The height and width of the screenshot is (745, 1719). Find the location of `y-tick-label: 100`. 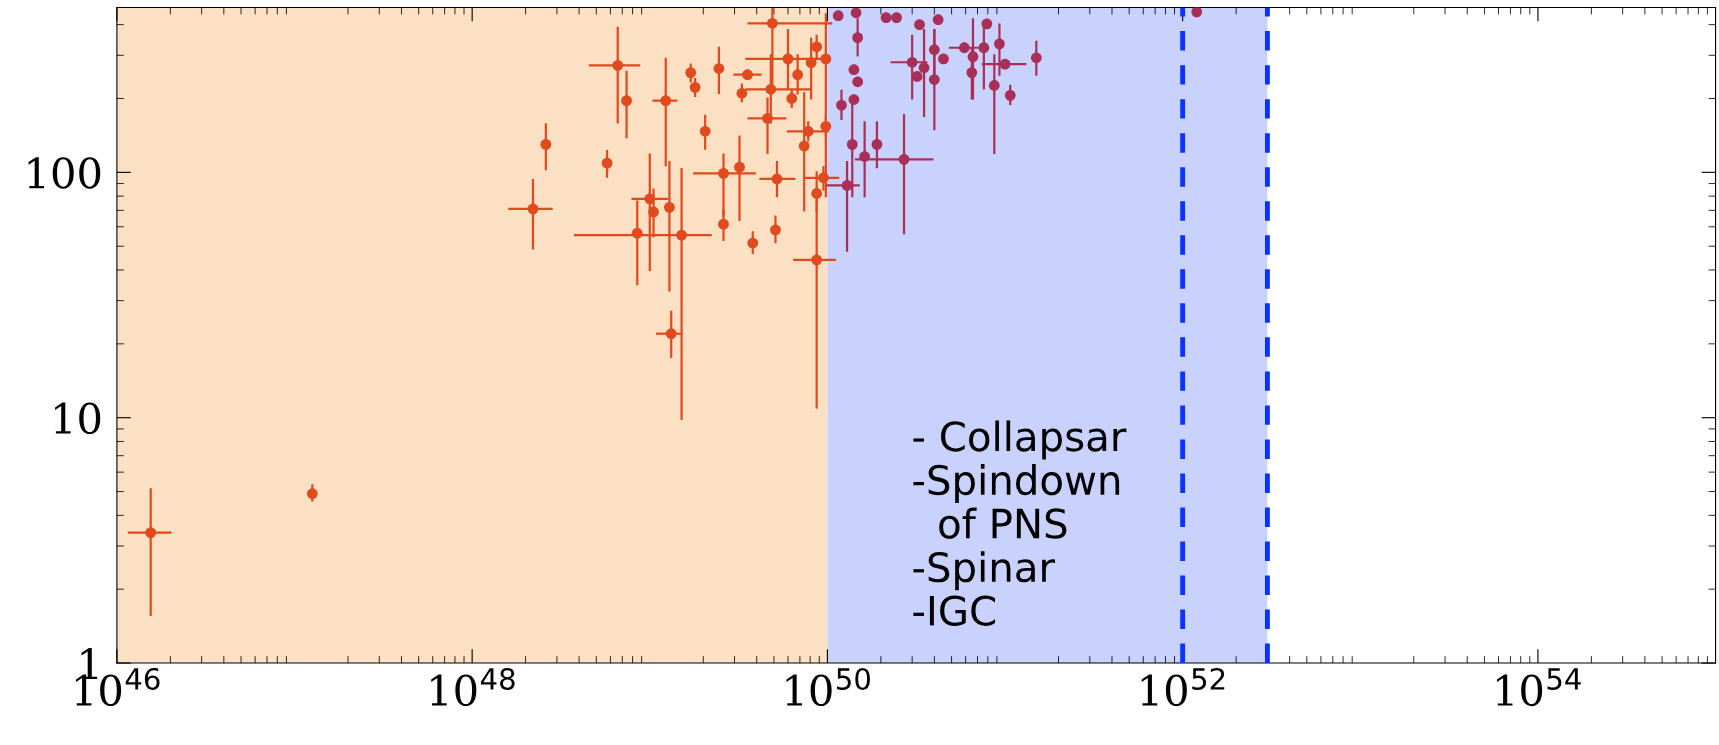

y-tick-label: 100 is located at coordinates (64, 173).